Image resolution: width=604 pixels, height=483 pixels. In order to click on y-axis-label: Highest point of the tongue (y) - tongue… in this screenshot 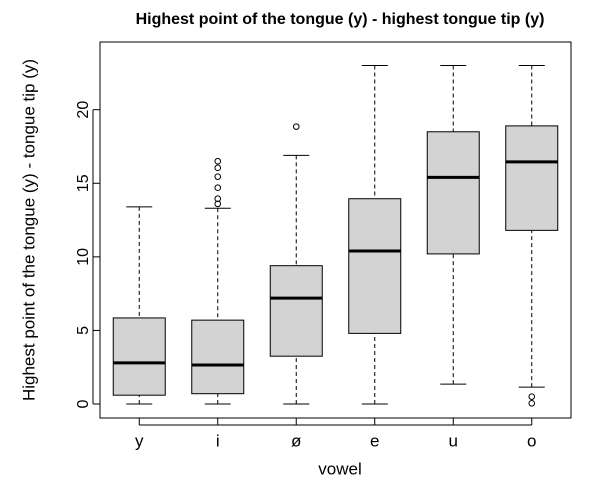, I will do `click(28, 230)`.